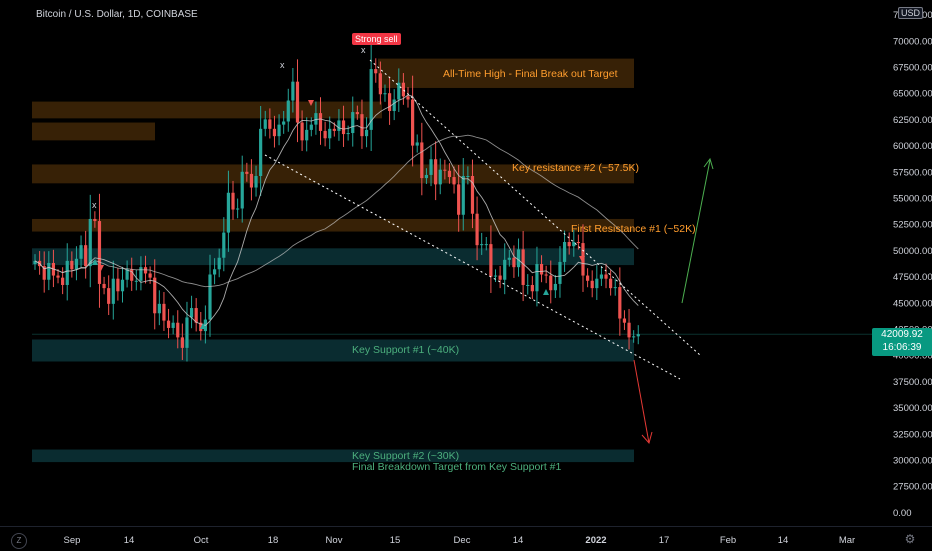 This screenshot has width=932, height=551. I want to click on time-axis: Z Sep 14 Oct 18 Nov 15 Dec 14 2022 17 Feb 14 Mar ⚙, so click(466, 538).